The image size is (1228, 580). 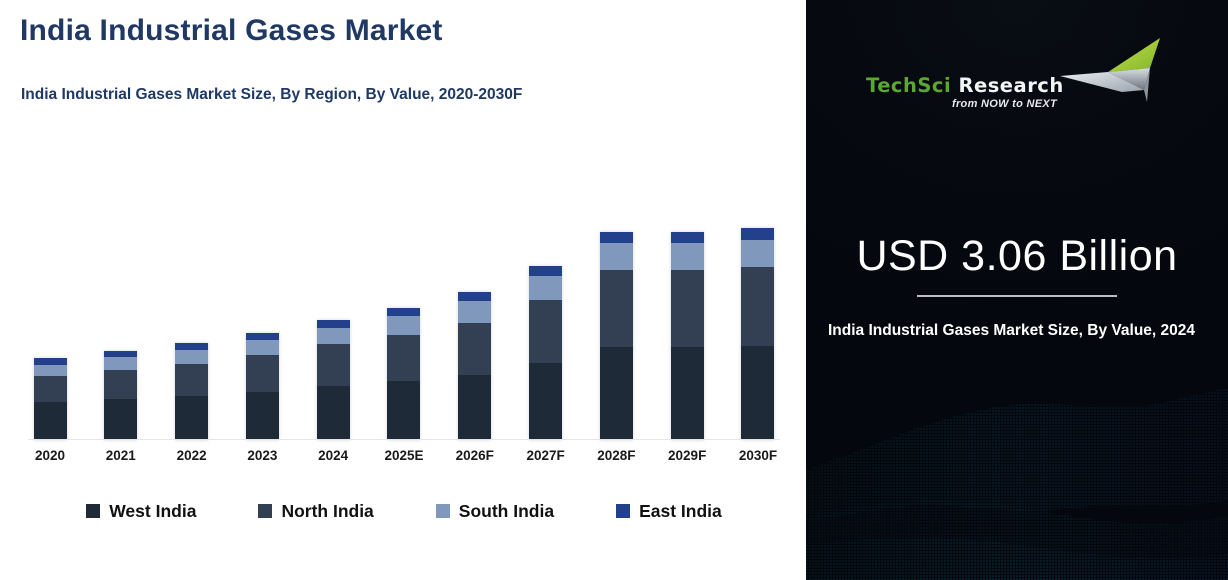 I want to click on x-axis-tick-label: 2026F, so click(x=474, y=455).